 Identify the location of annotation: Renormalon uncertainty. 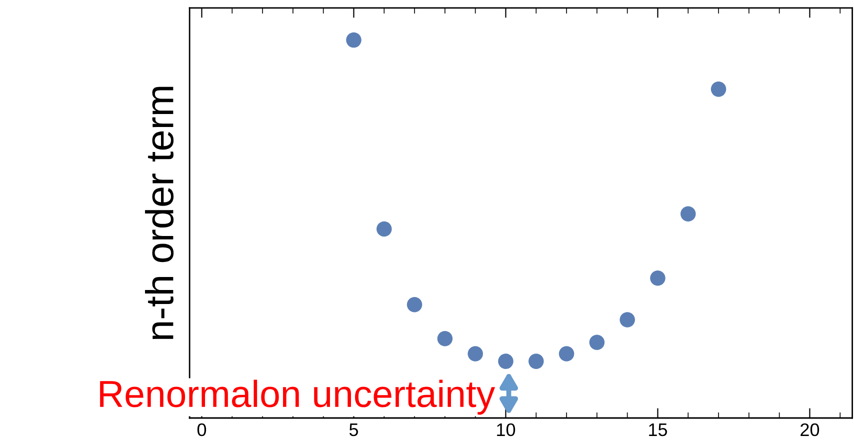
(298, 397).